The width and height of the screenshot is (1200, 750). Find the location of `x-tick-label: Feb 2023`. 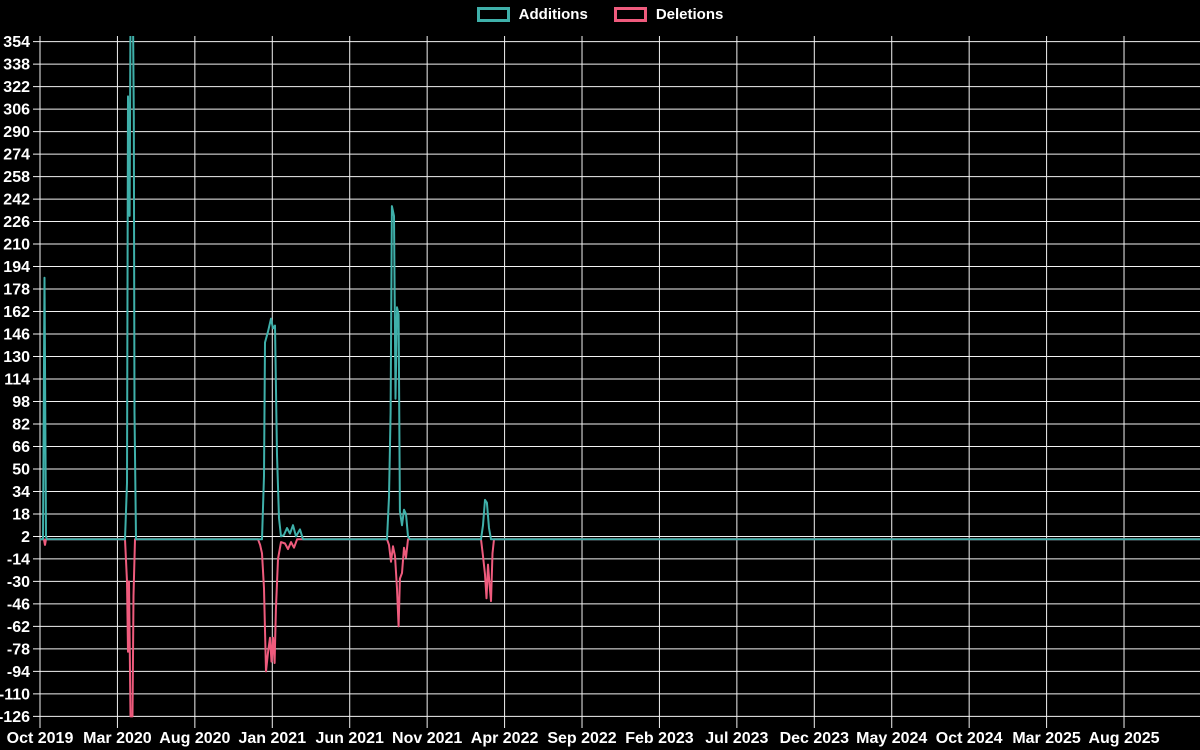

x-tick-label: Feb 2023 is located at coordinates (659, 738).